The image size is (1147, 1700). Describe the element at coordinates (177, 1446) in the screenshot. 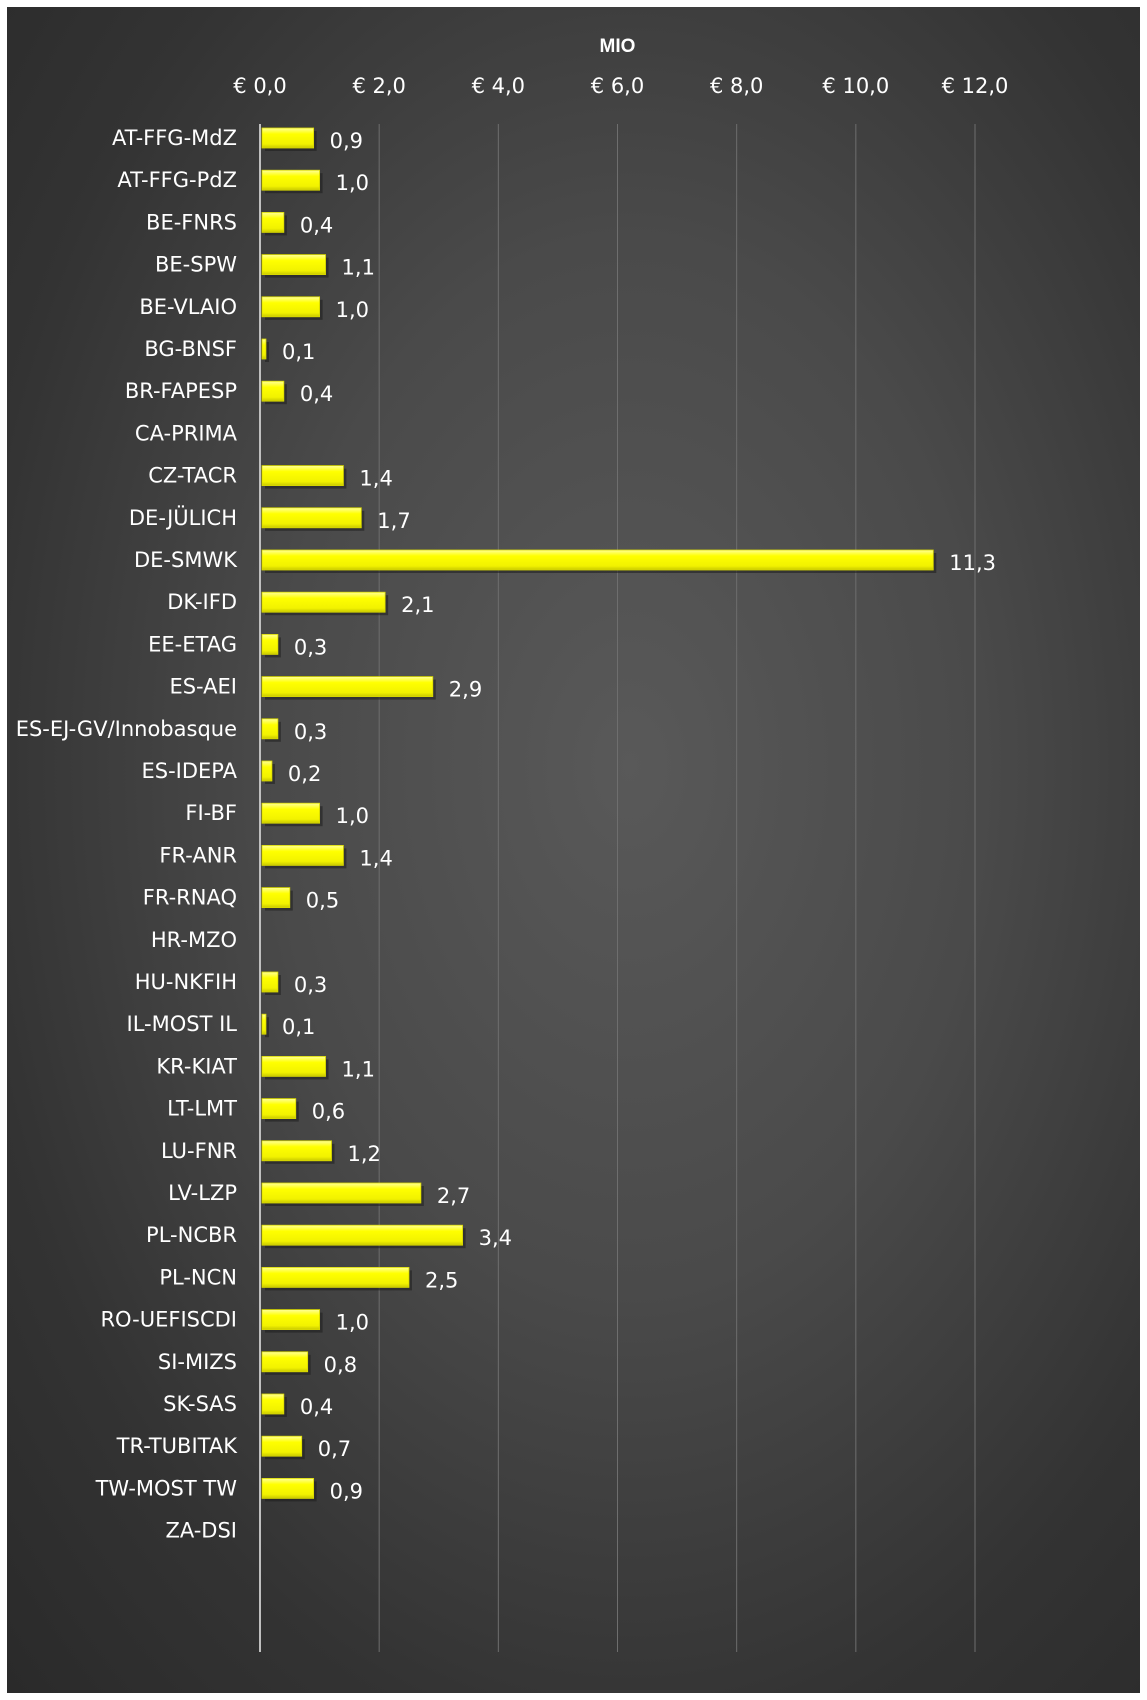

I see `category-label: TR-TUBITAK` at that location.